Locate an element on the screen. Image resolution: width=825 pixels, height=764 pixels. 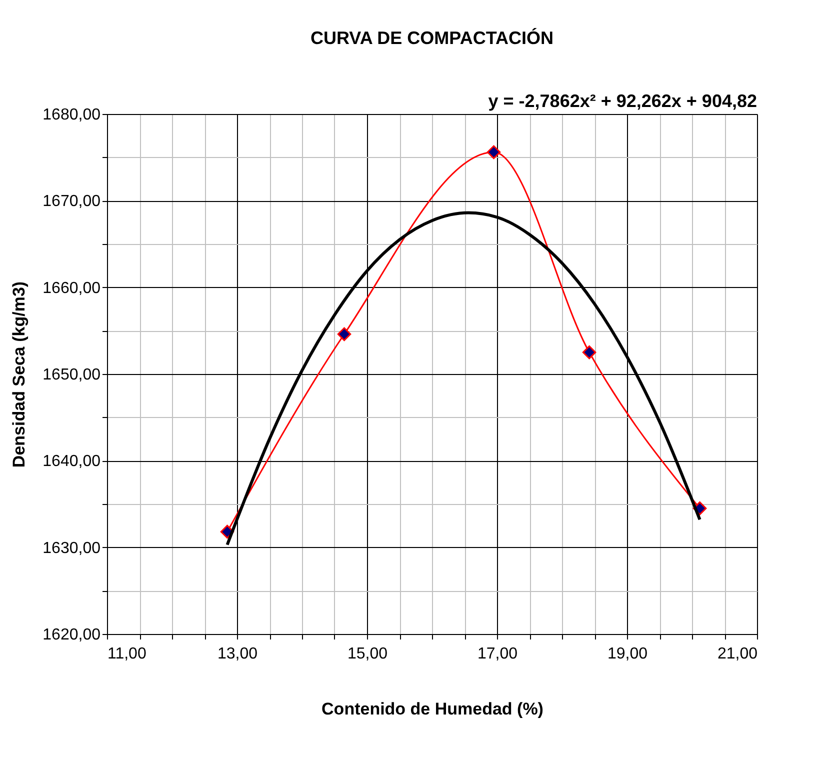
y-axis-title: Densidad Seca (kg/m3) is located at coordinates (19, 374).